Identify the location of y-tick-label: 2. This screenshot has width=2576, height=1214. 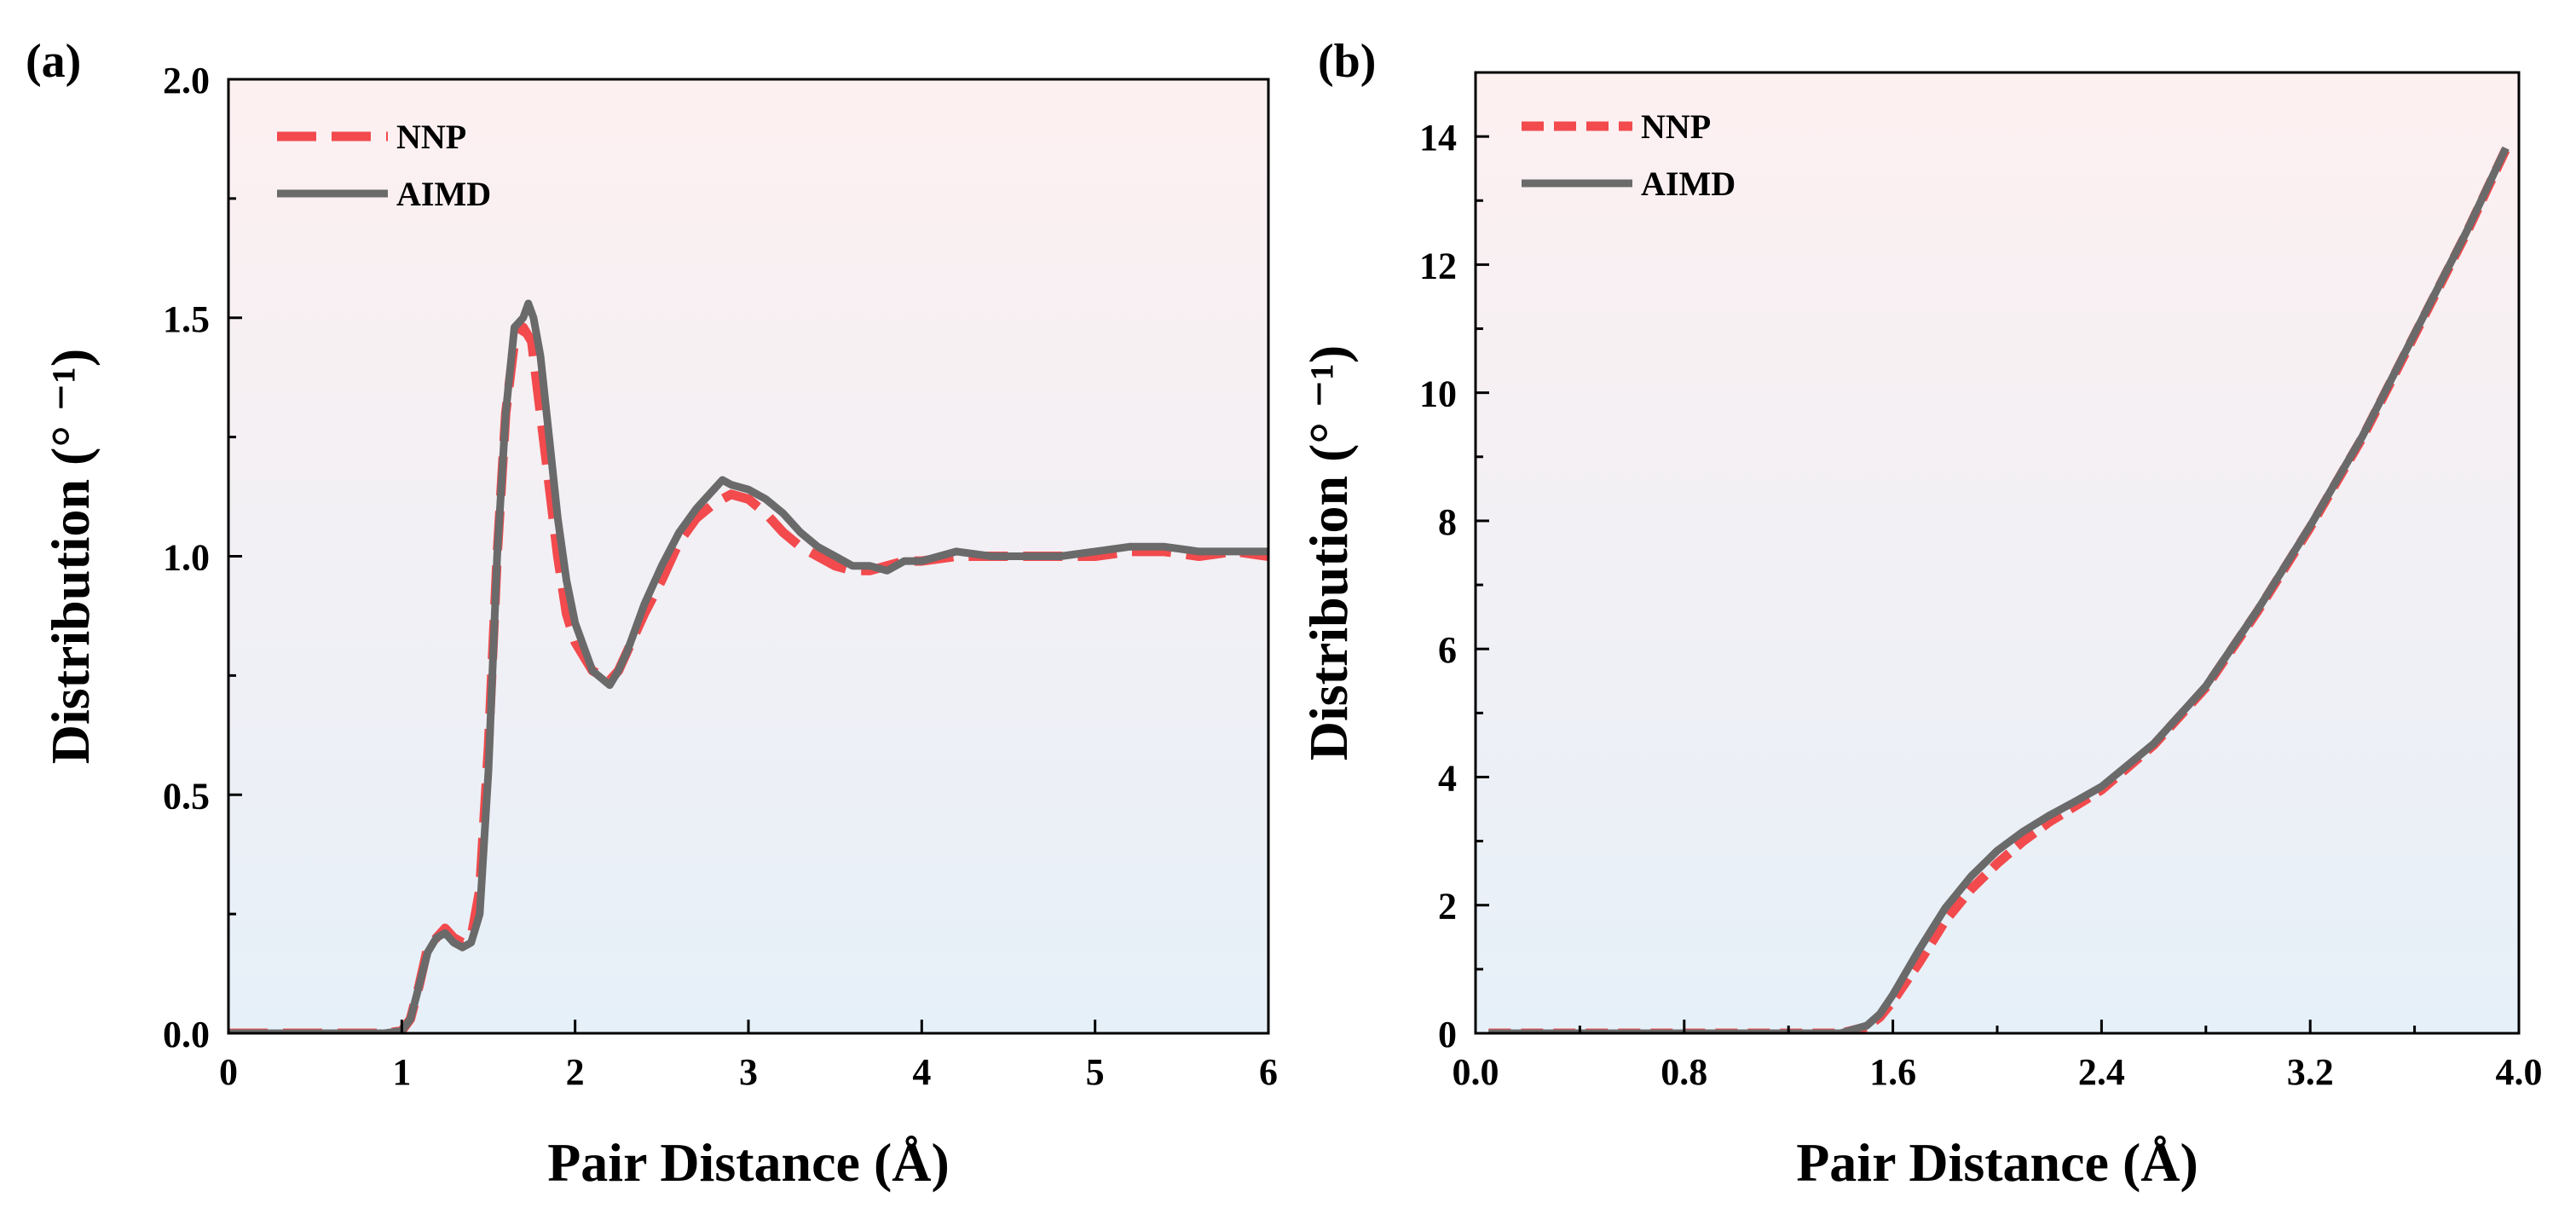
(1447, 907).